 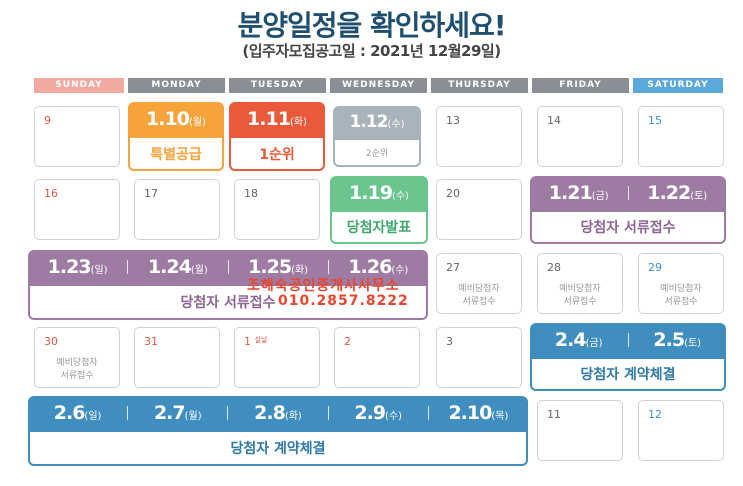 I want to click on day-cell-31: 31, so click(x=177, y=357).